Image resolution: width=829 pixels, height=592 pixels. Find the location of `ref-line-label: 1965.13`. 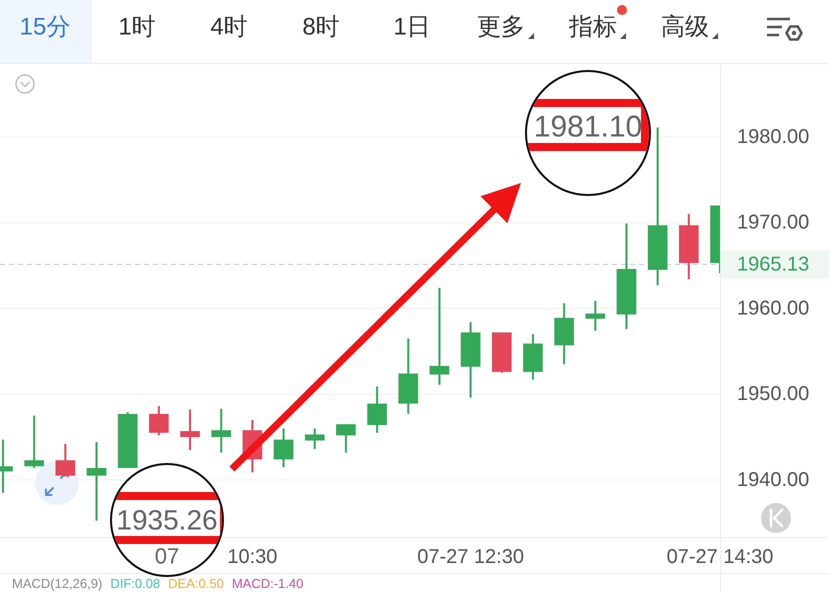

ref-line-label: 1965.13 is located at coordinates (773, 264).